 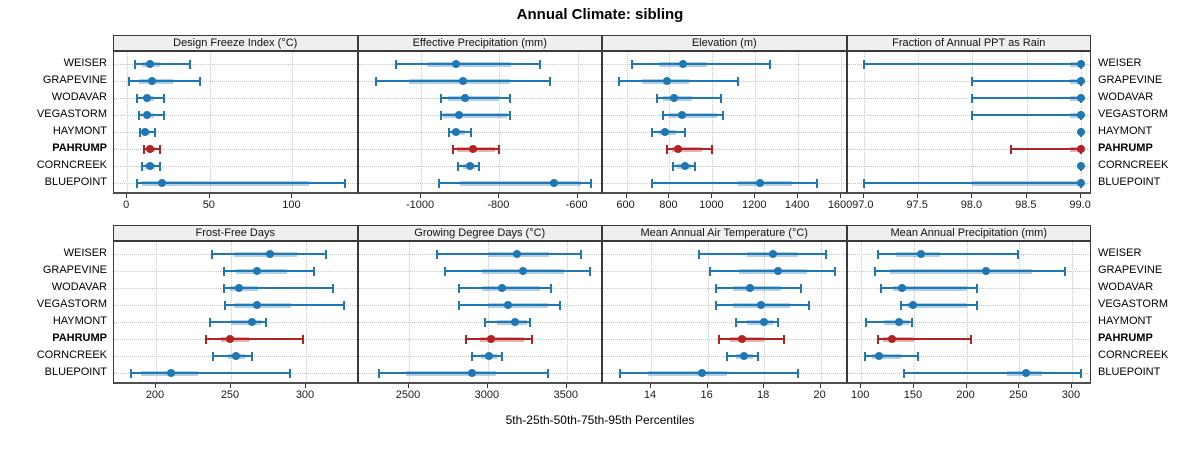 What do you see at coordinates (600, 14) in the screenshot?
I see `chart-title: Annual Climate: sibling` at bounding box center [600, 14].